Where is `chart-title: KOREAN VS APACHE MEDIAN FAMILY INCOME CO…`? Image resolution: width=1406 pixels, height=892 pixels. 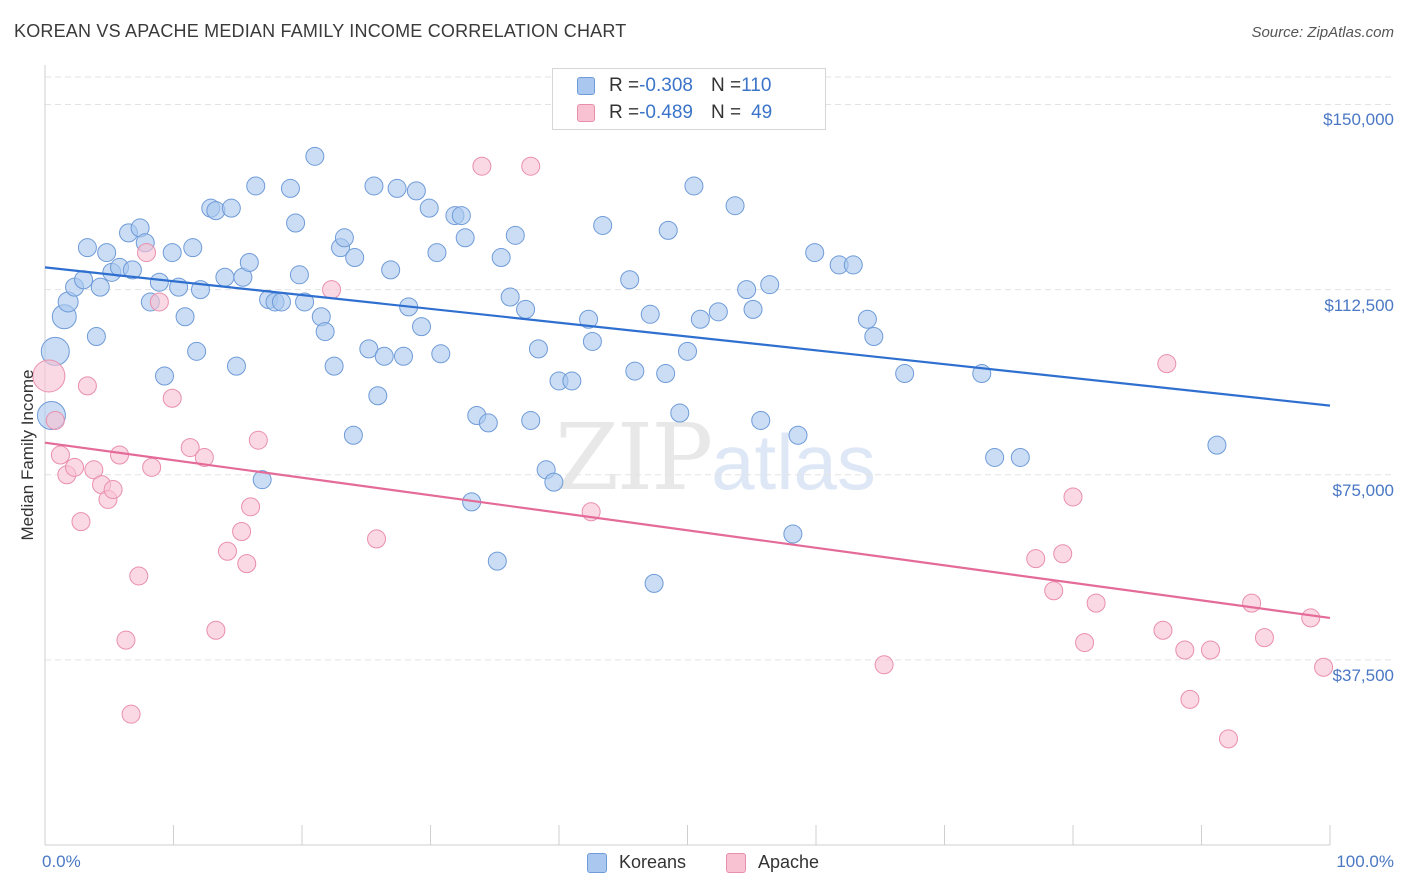
chart-title: KOREAN VS APACHE MEDIAN FAMILY INCOME CO… is located at coordinates (320, 31).